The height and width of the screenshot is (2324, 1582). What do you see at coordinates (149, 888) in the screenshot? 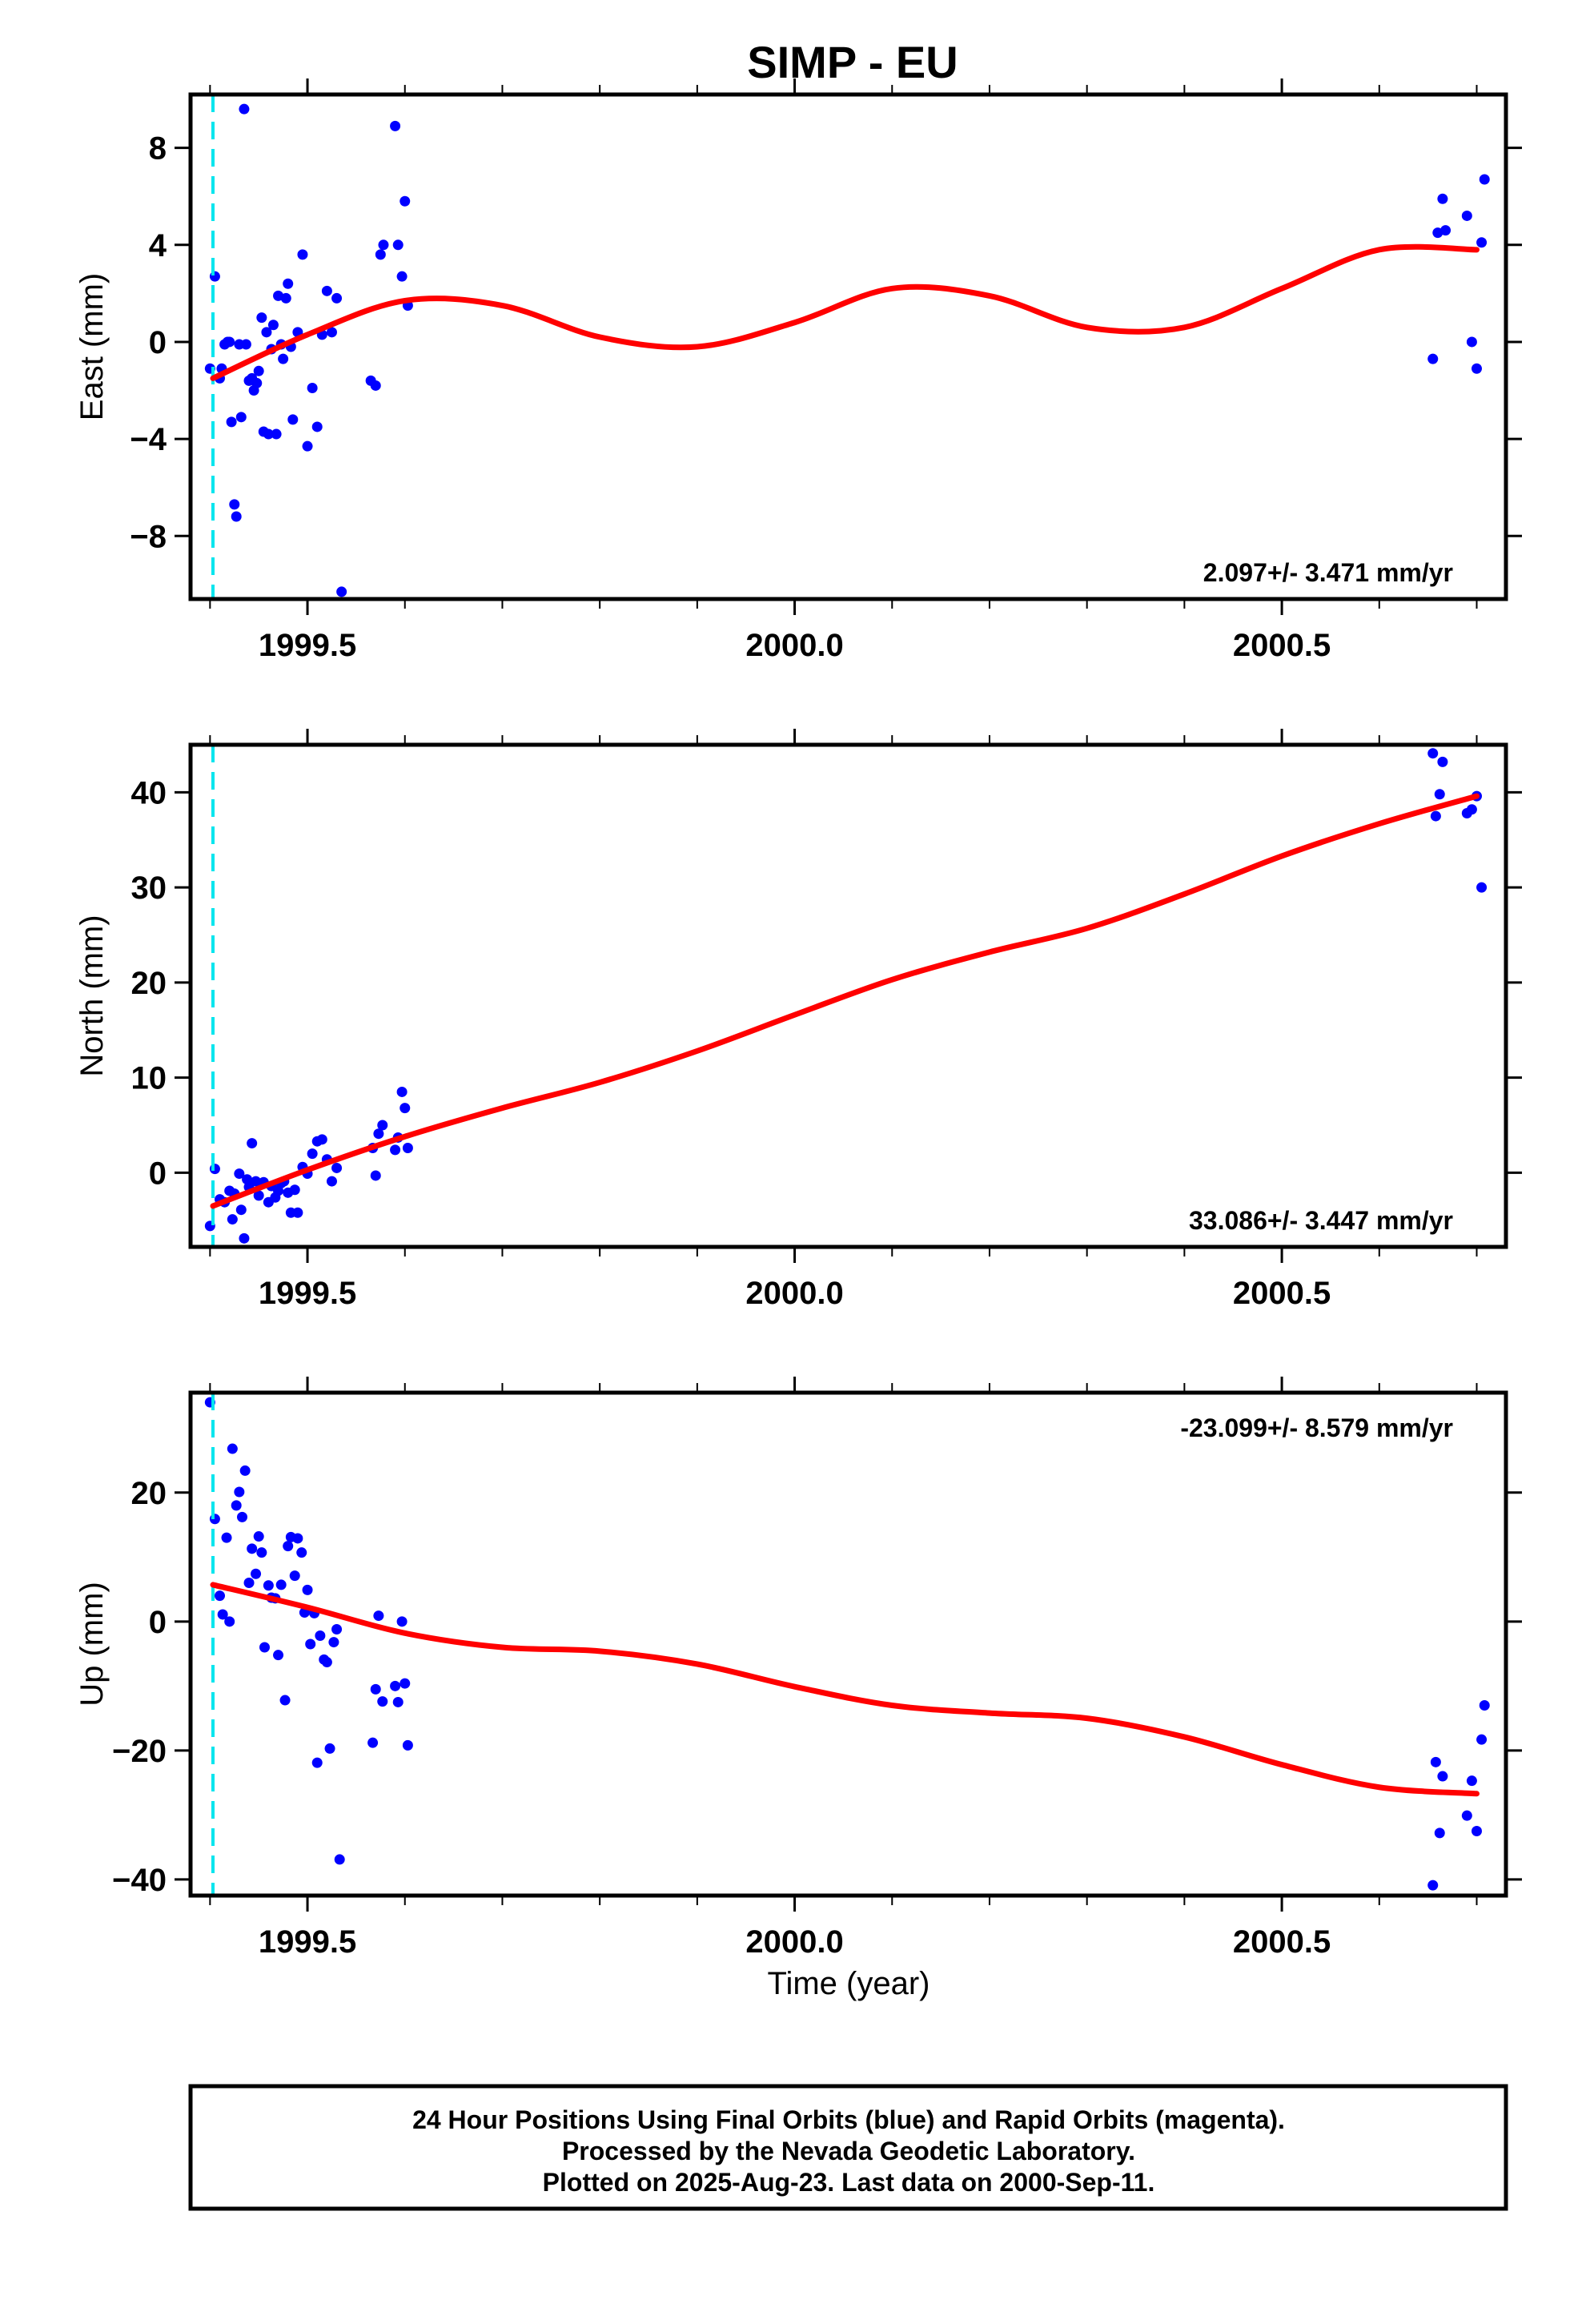
I see `panel-north-y-tick-label: 30` at bounding box center [149, 888].